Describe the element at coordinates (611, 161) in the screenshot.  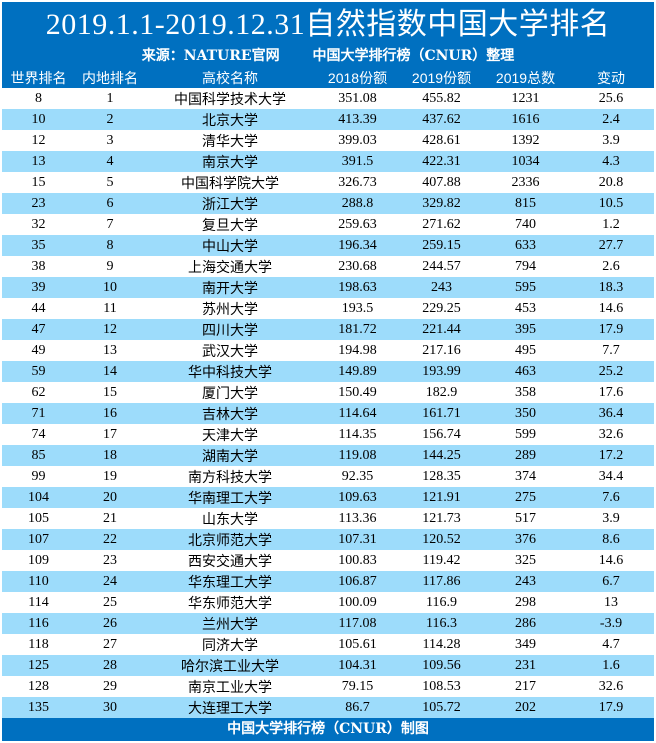
I see `table-cell: 4.3` at that location.